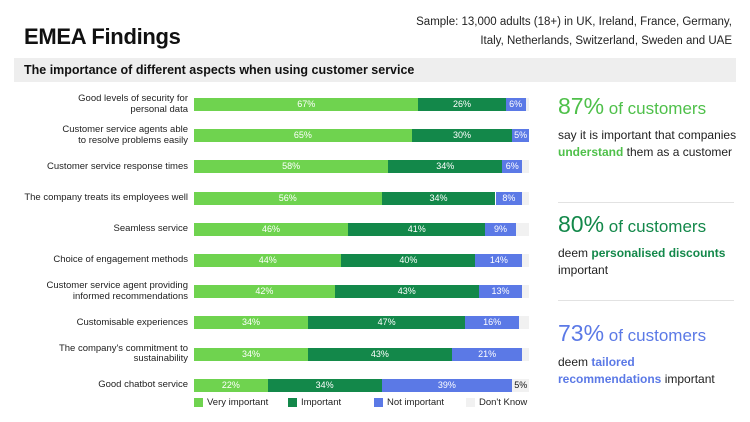 This screenshot has height=422, width=750. Describe the element at coordinates (416, 228) in the screenshot. I see `bar-value-label: 41%` at that location.